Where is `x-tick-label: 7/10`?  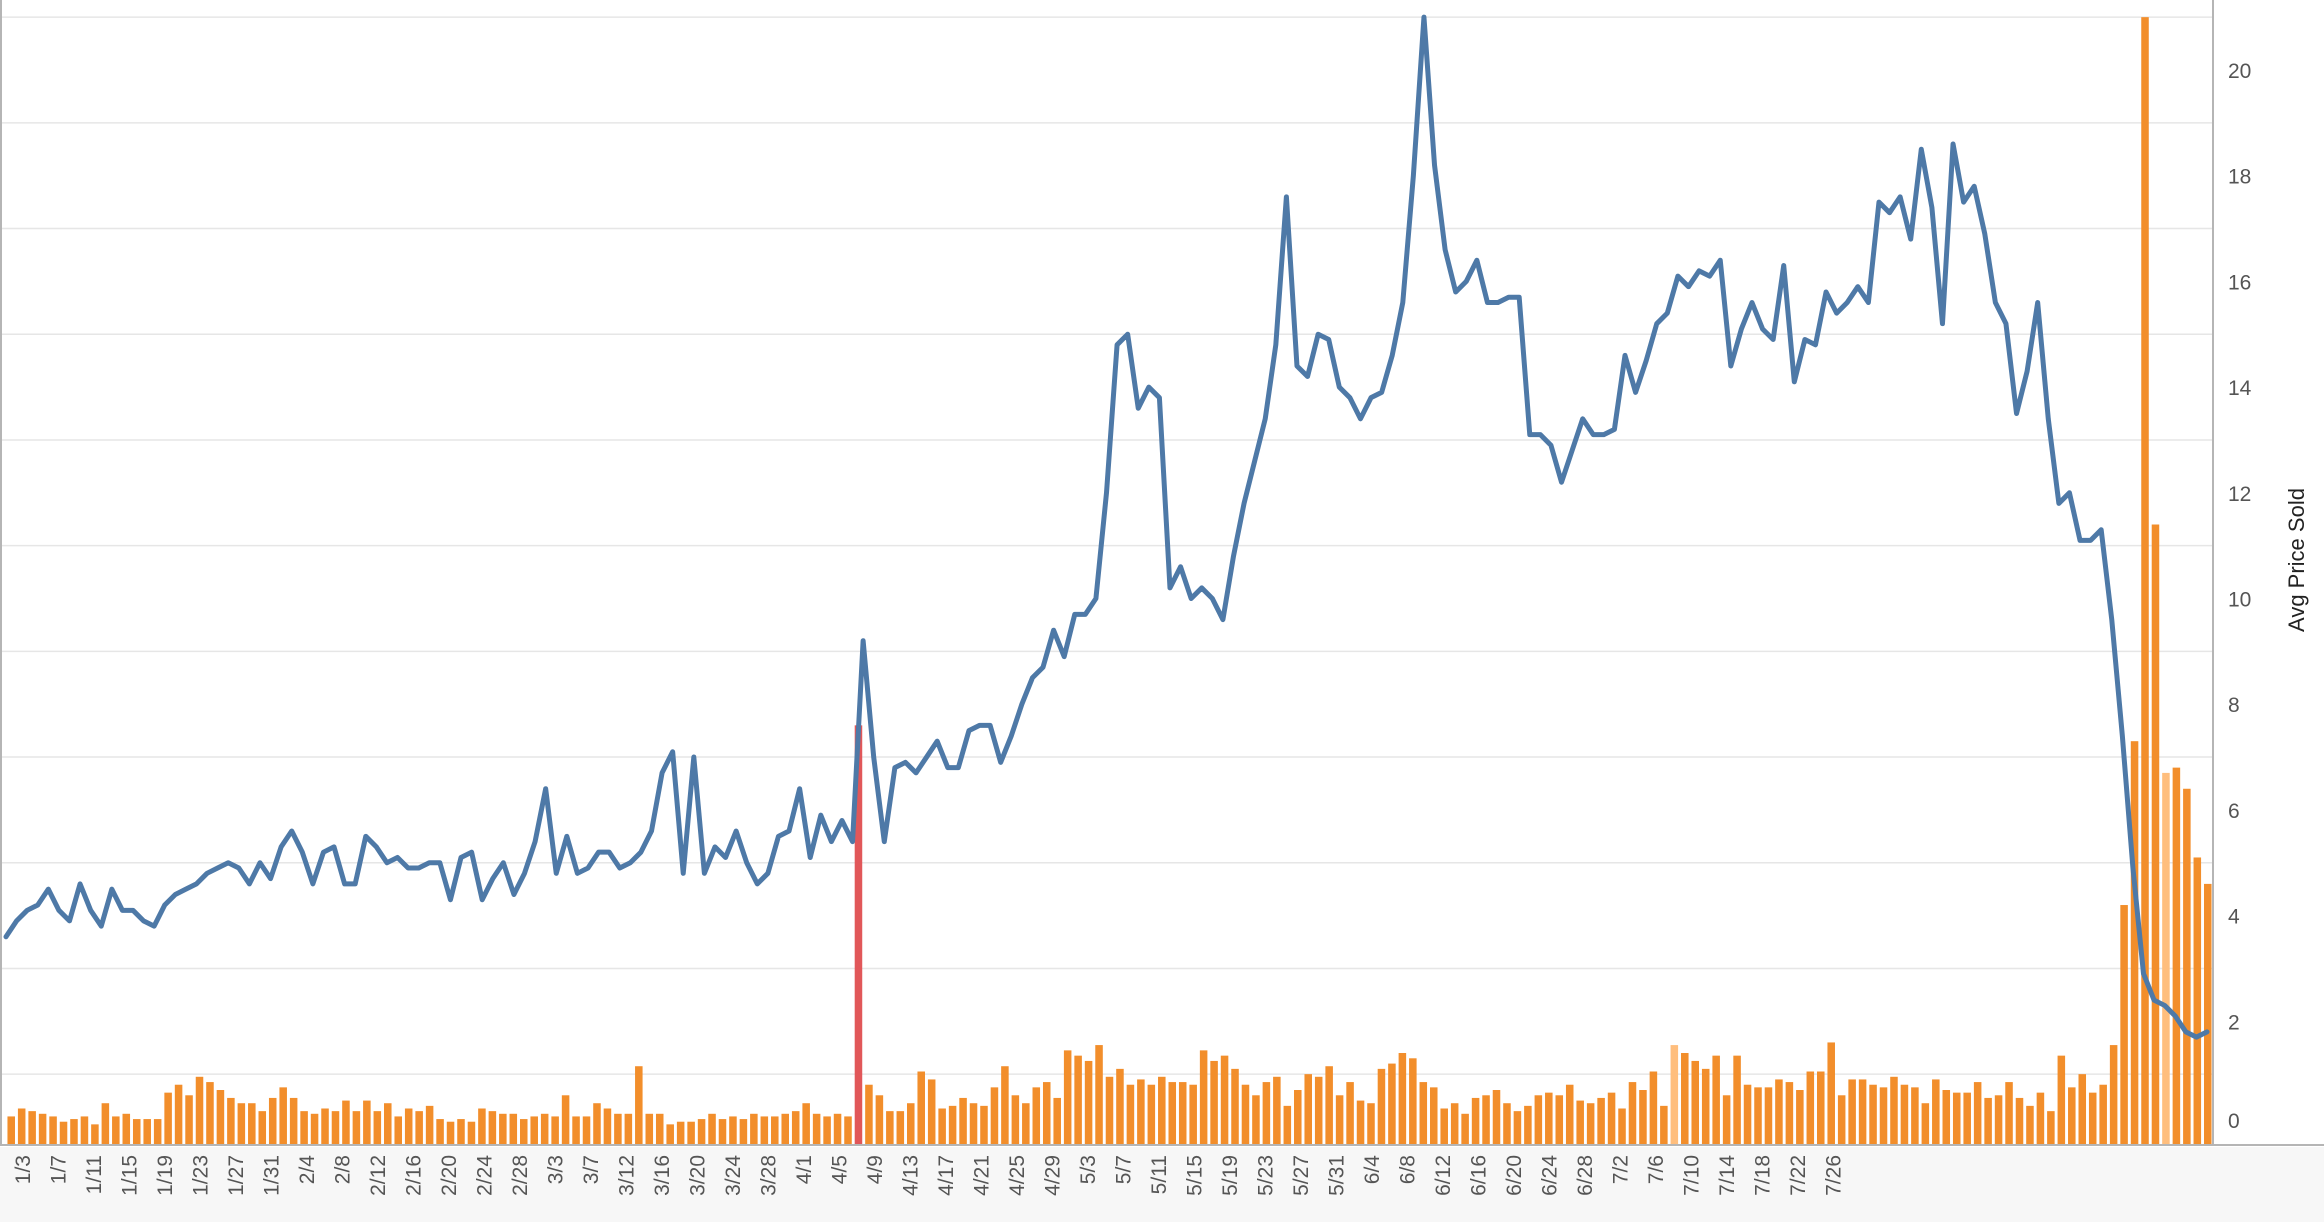
x-tick-label: 7/10 is located at coordinates (1692, 1175).